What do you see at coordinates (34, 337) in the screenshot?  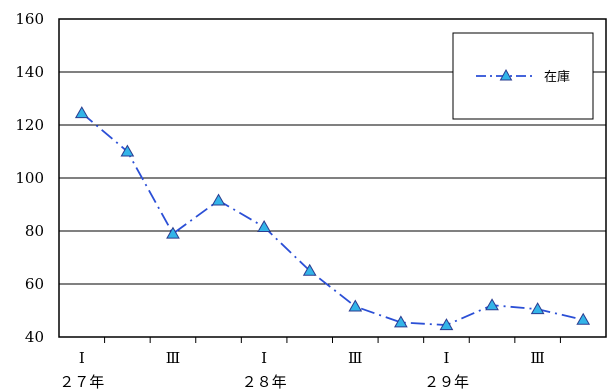 I see `y-tick-label: 40` at bounding box center [34, 337].